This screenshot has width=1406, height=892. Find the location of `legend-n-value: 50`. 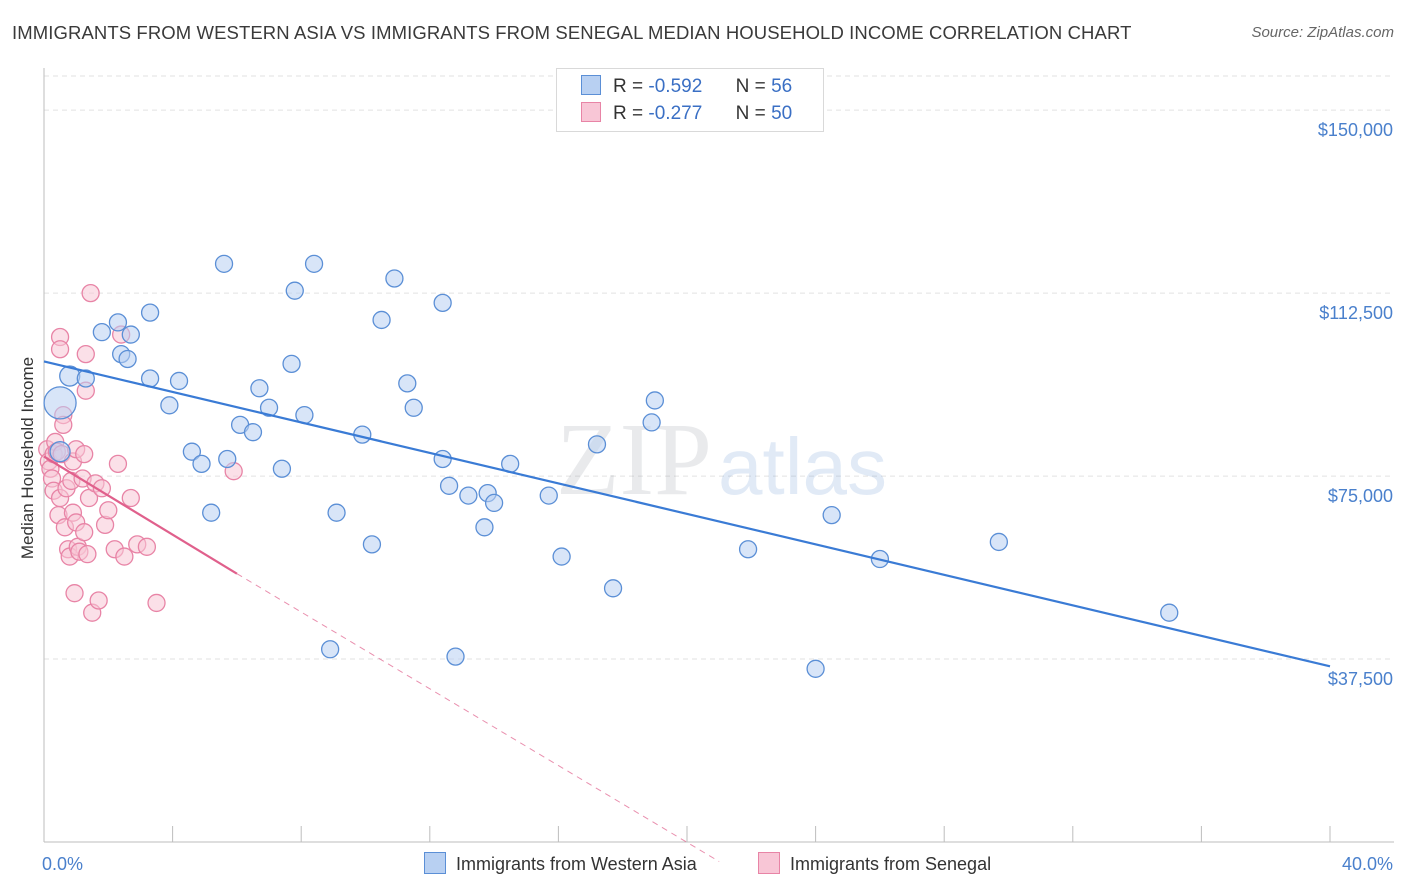

legend-n-value: 50 is located at coordinates (782, 113).